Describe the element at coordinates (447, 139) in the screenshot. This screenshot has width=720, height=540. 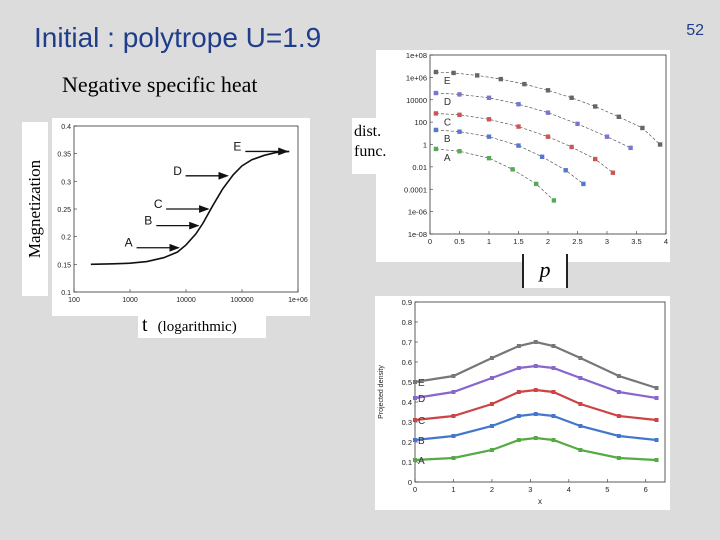
I see `distribution-series-label-b: B` at that location.